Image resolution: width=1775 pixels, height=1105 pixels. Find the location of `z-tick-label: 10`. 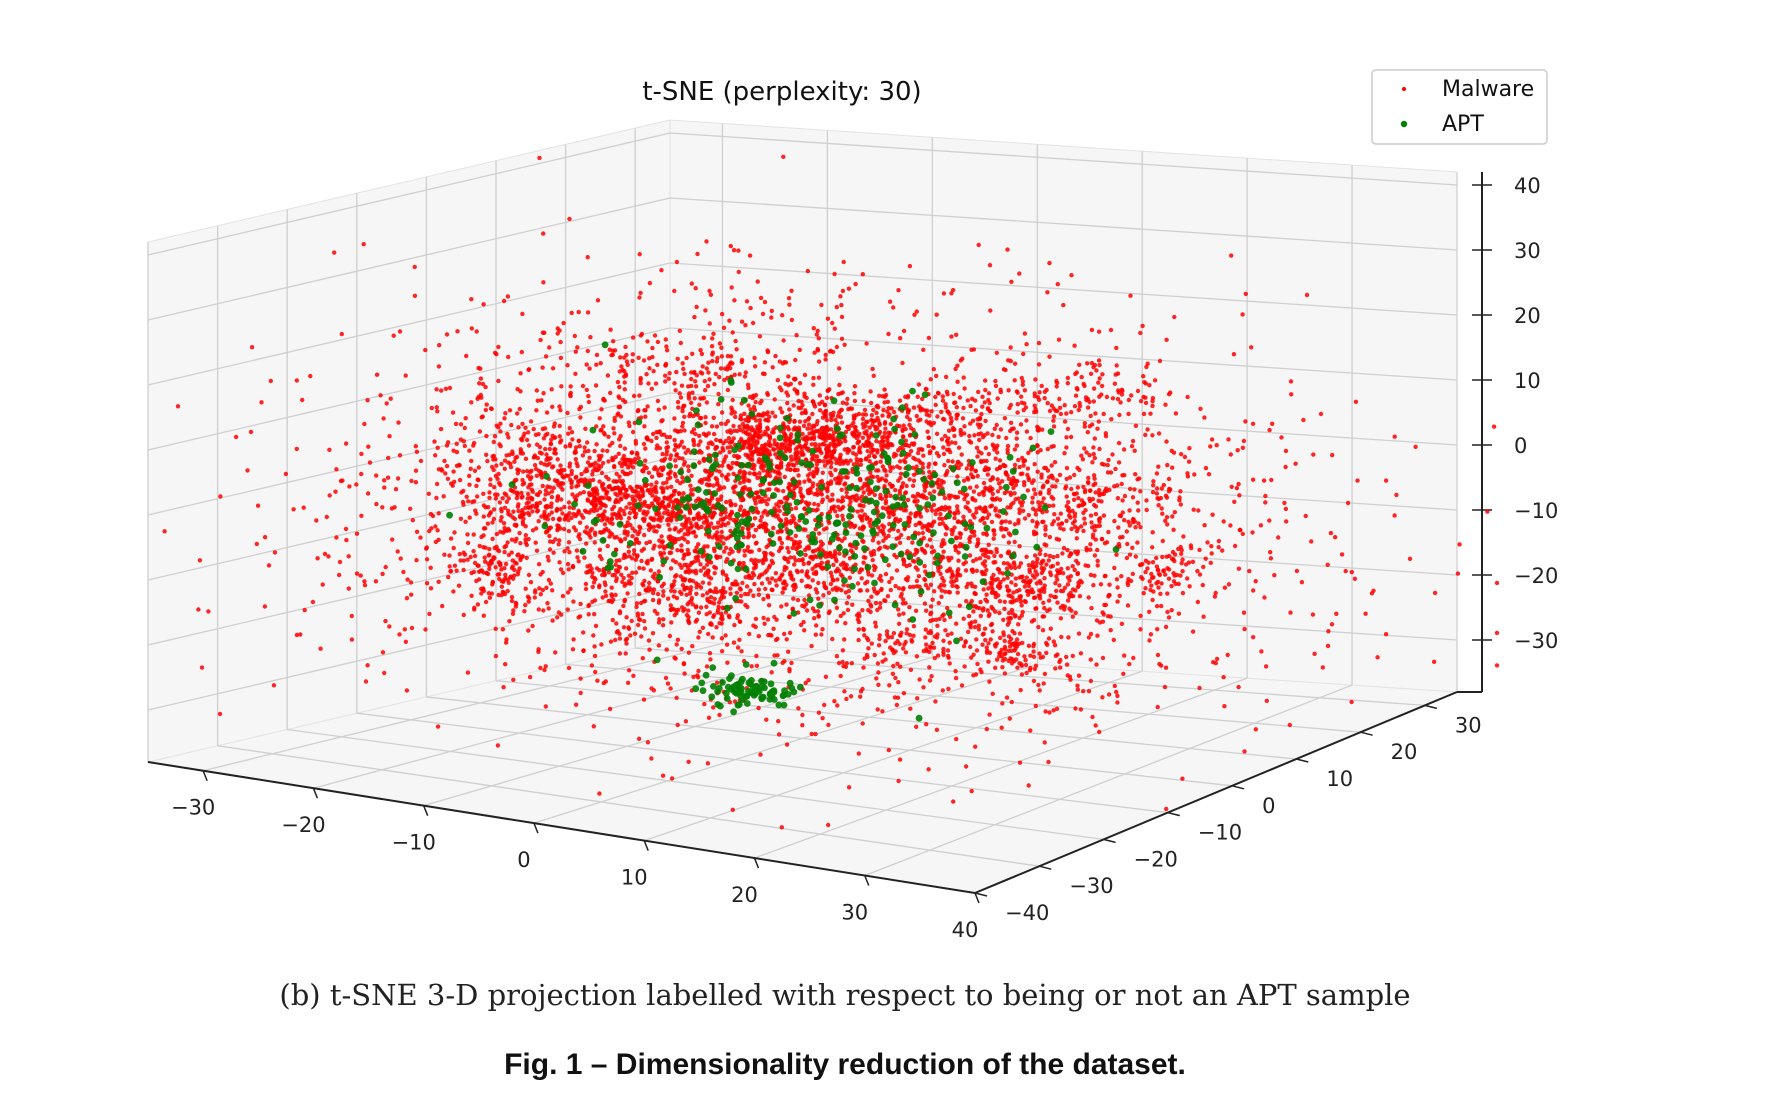

z-tick-label: 10 is located at coordinates (1527, 381).